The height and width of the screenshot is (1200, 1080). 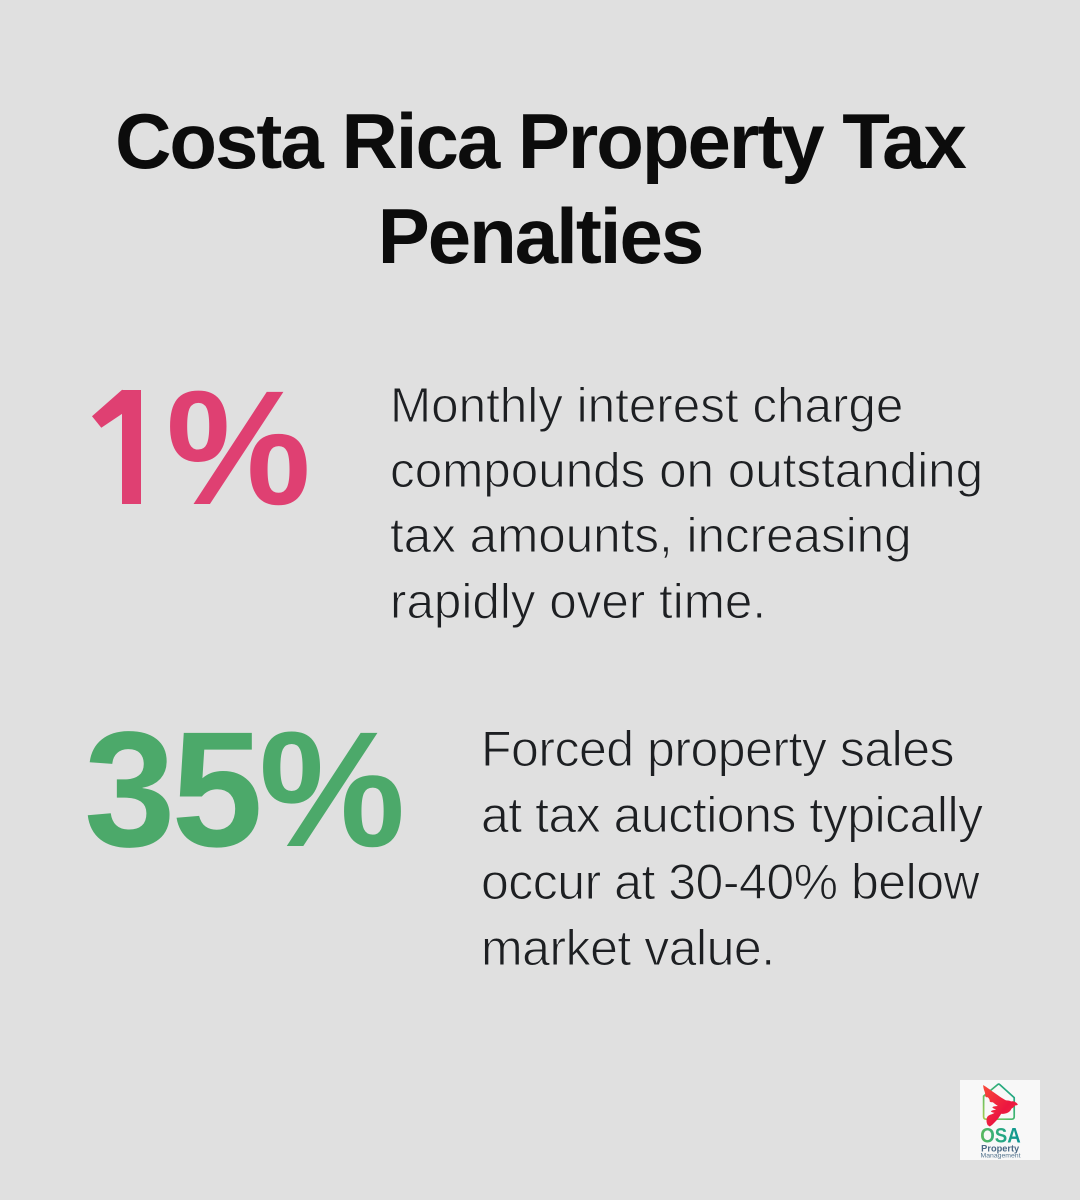 I want to click on svg-text: Property, so click(x=1000, y=1149).